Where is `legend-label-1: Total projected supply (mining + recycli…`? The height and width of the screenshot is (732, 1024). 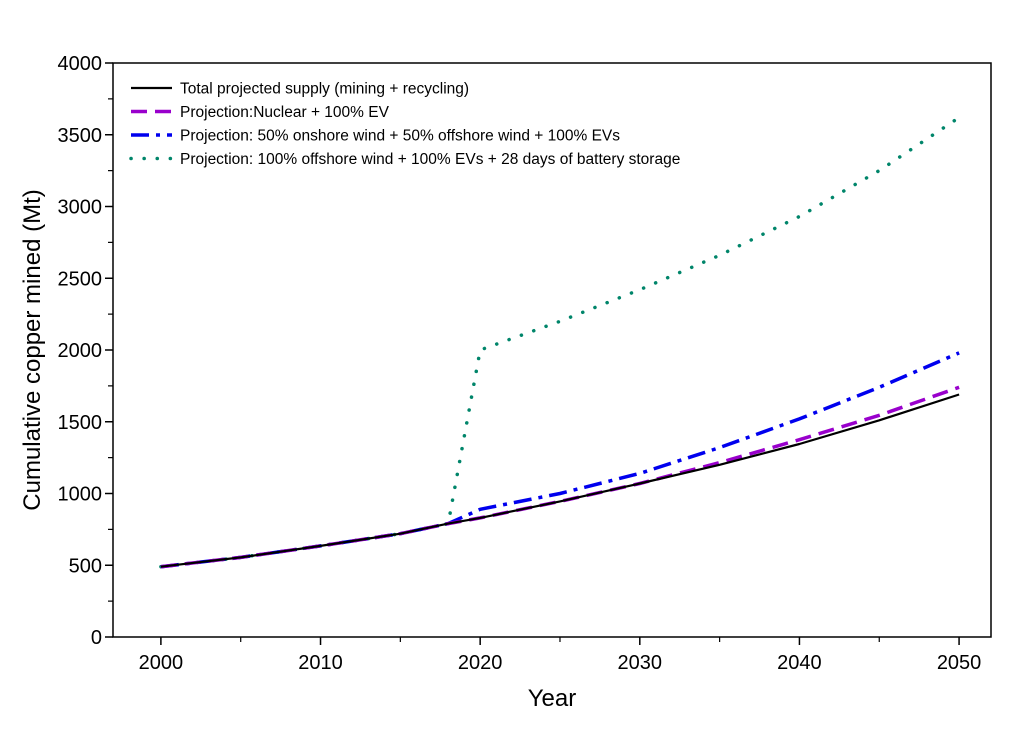
legend-label-1: Total projected supply (mining + recycli… is located at coordinates (324, 89).